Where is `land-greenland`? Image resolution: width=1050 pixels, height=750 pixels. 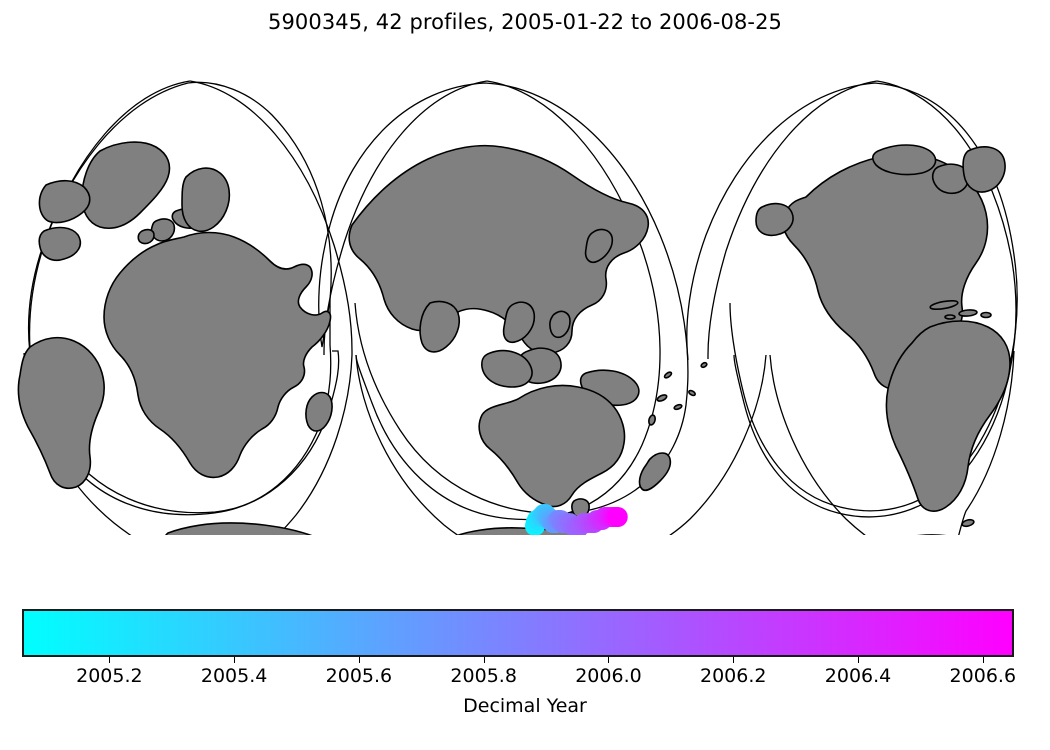
land-greenland is located at coordinates (126, 185).